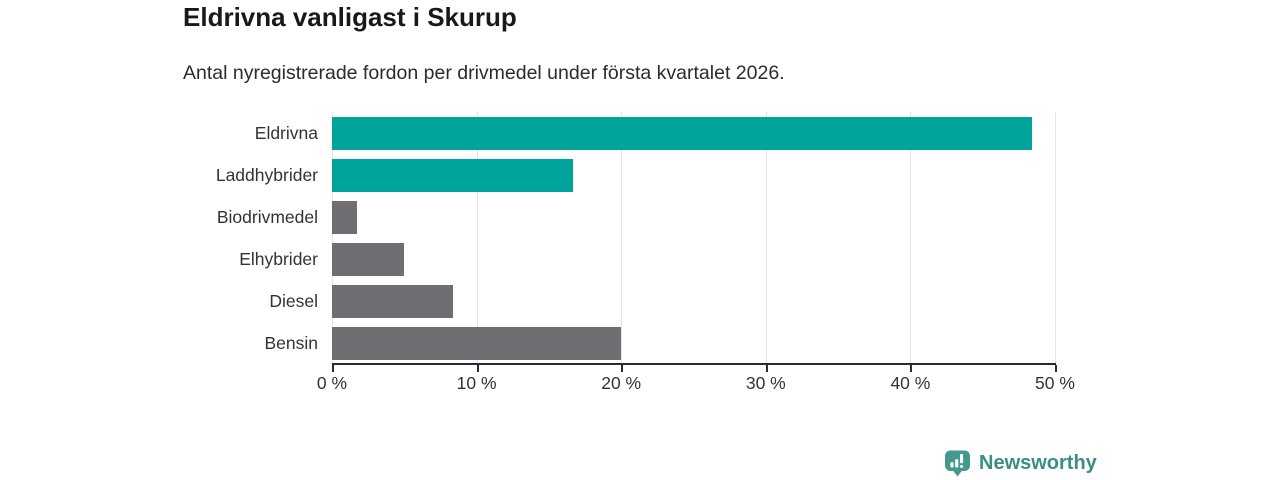 The image size is (1280, 480). Describe the element at coordinates (910, 383) in the screenshot. I see `x-axis-tick-label: 40 %` at that location.